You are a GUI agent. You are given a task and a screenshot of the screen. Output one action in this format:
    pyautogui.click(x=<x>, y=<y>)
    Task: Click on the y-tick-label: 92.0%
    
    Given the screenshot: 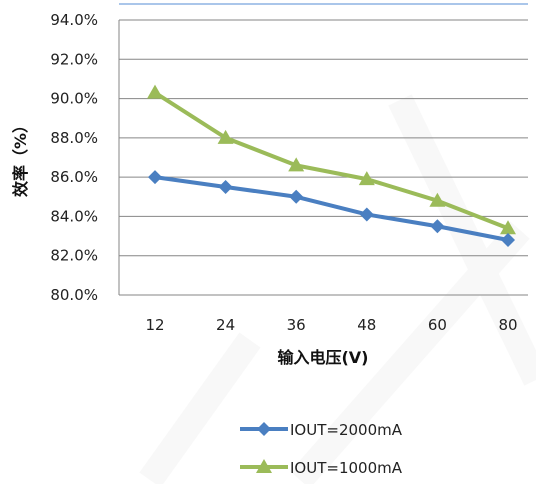 What is the action you would take?
    pyautogui.click(x=74, y=59)
    